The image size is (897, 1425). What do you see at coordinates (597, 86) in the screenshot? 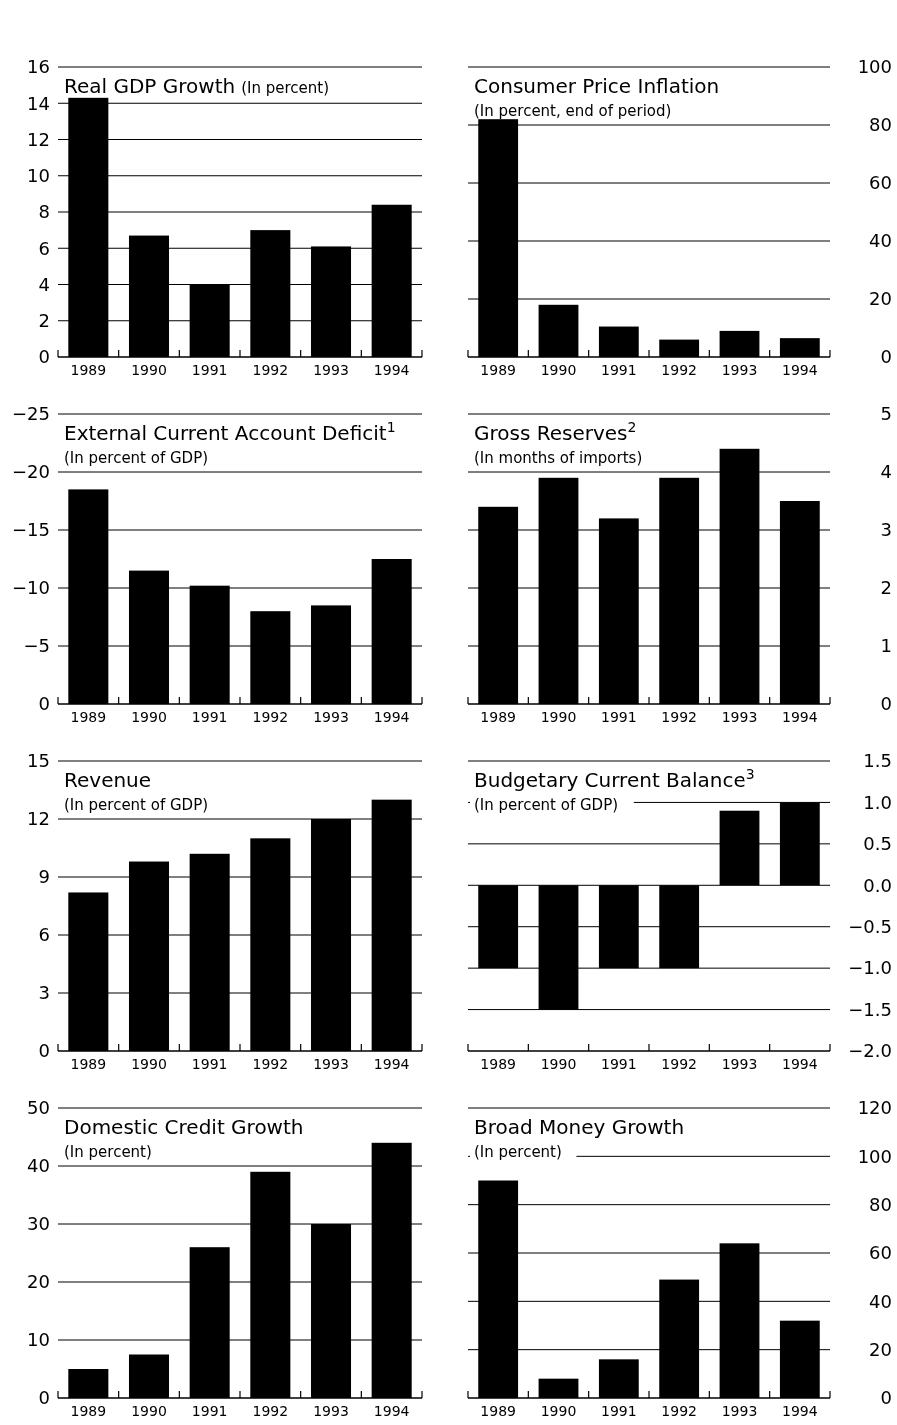
I see `chart-title: Consumer Price Inflation` at bounding box center [597, 86].